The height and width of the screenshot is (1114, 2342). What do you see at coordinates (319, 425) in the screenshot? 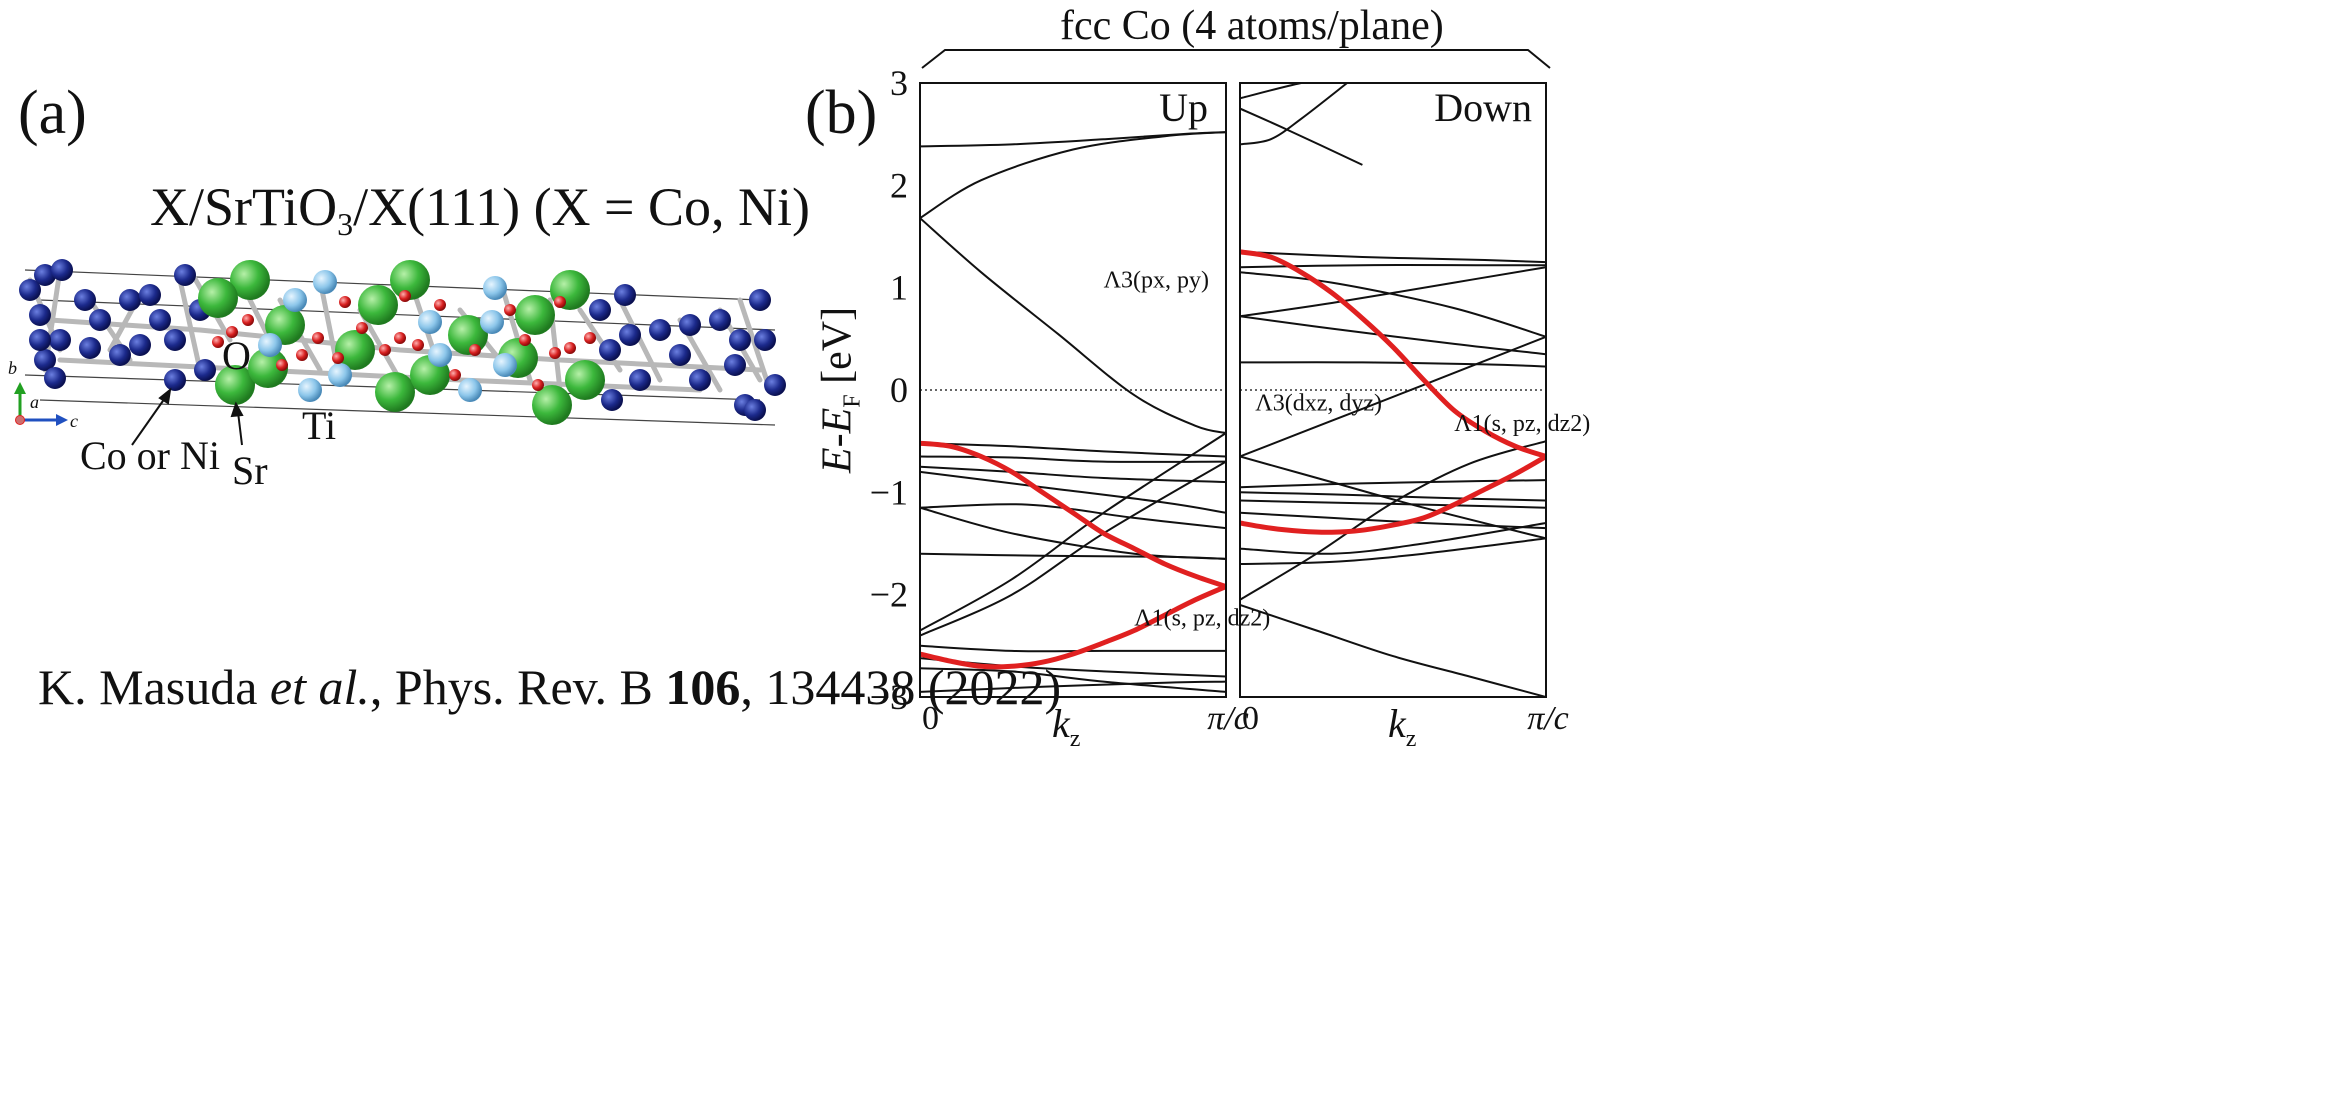
I see `label-ti: Ti` at bounding box center [319, 425].